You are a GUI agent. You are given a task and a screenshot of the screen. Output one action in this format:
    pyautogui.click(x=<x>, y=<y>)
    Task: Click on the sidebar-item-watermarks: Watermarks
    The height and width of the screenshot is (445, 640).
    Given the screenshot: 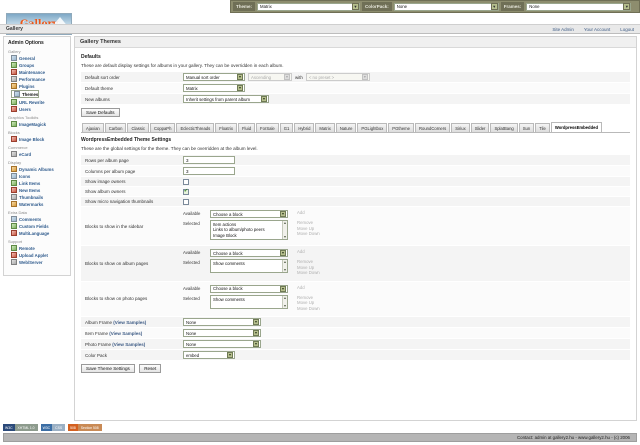 What is the action you would take?
    pyautogui.click(x=39, y=204)
    